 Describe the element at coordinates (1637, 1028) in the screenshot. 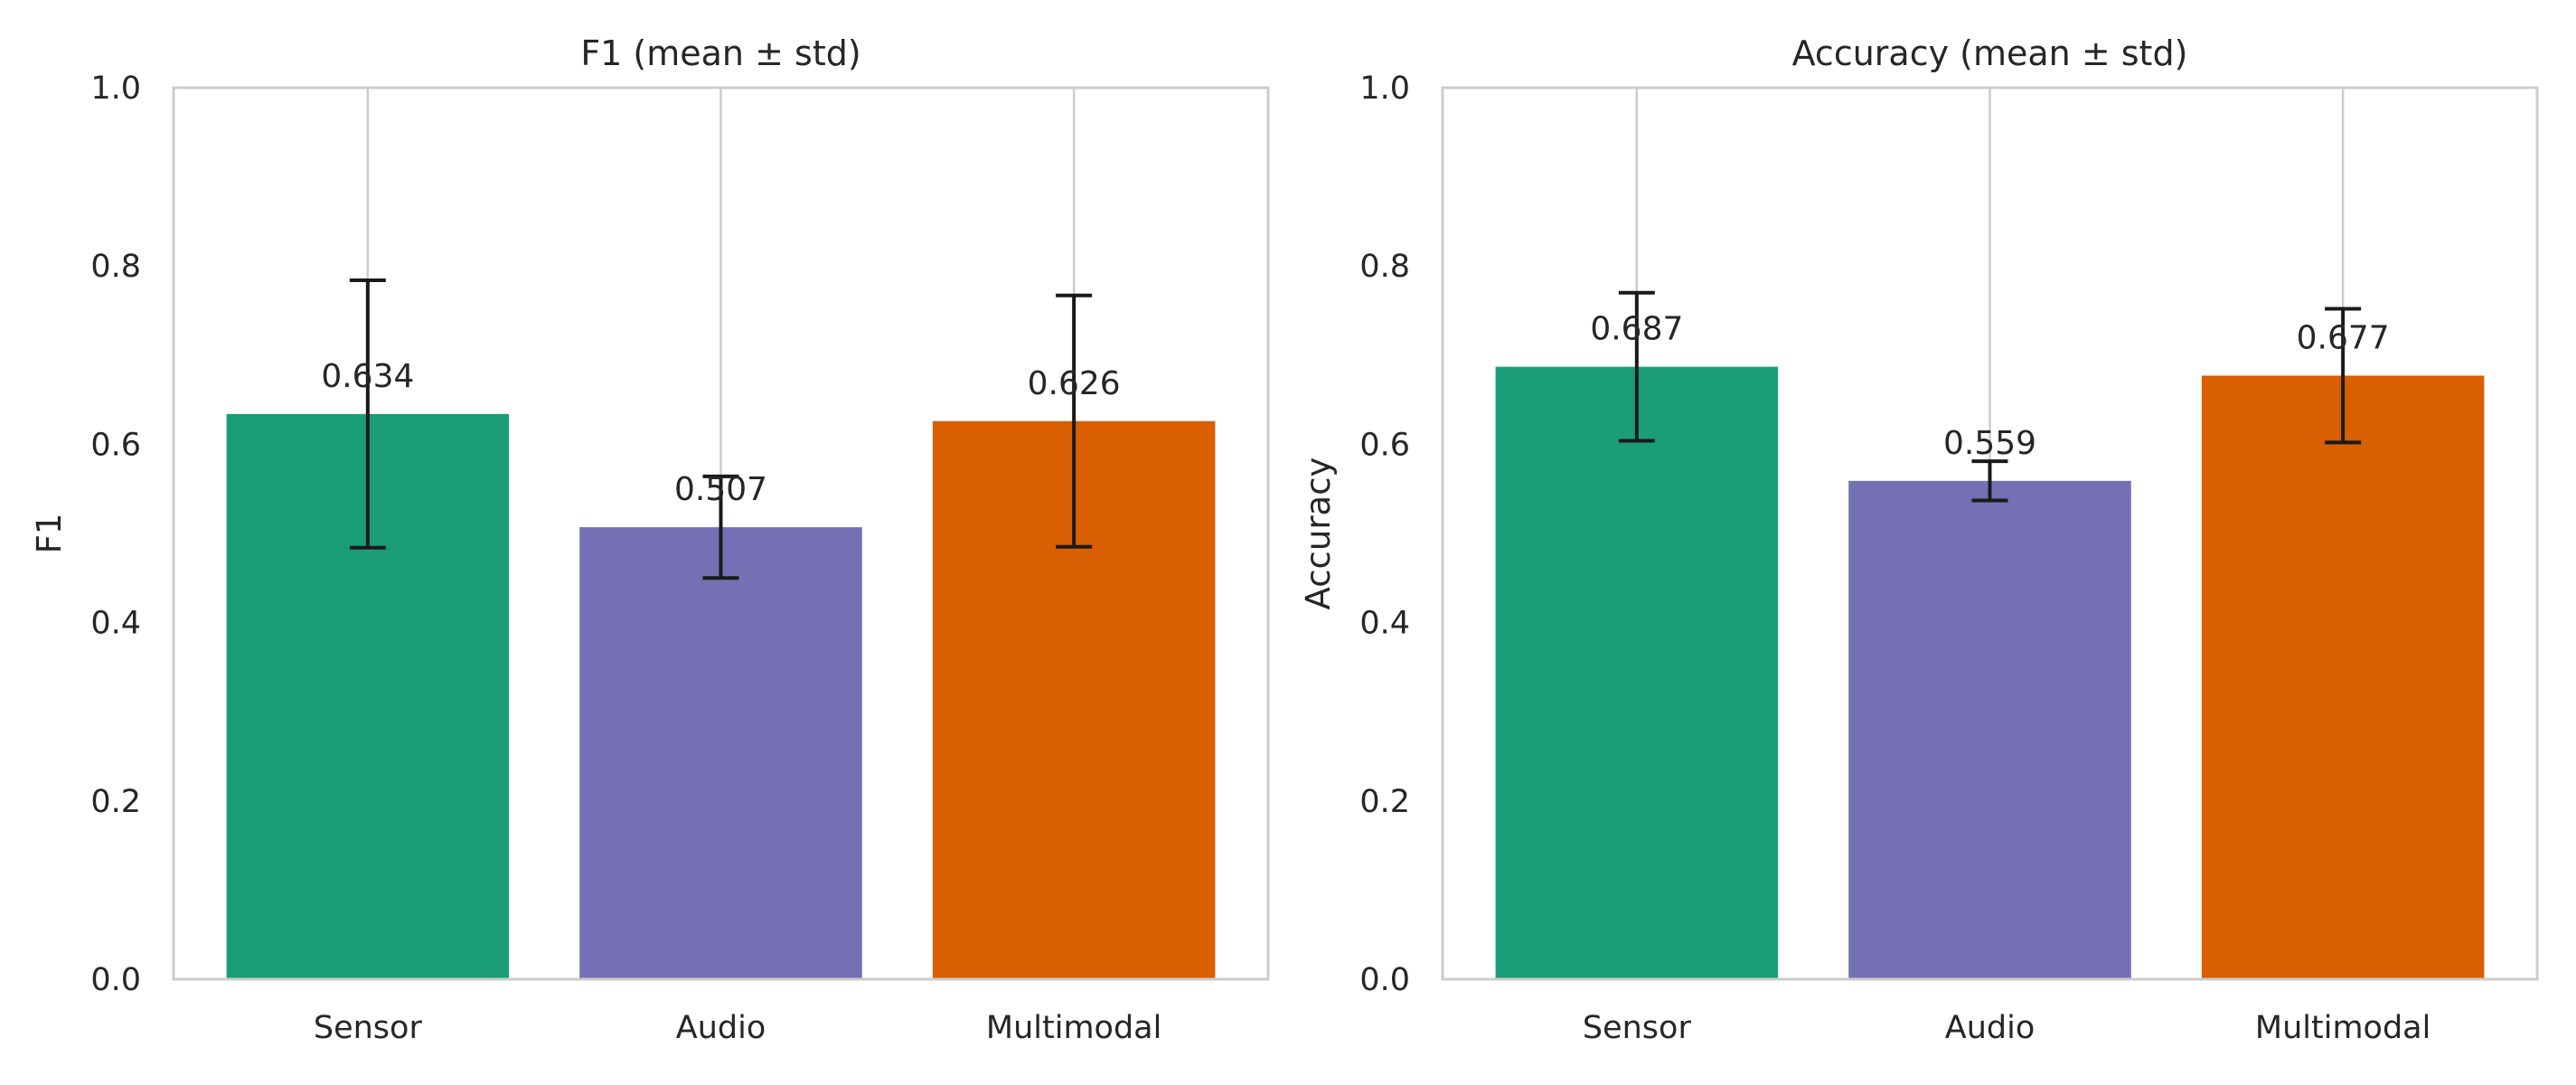

I see `accuracy-x-tick-label: Sensor` at that location.